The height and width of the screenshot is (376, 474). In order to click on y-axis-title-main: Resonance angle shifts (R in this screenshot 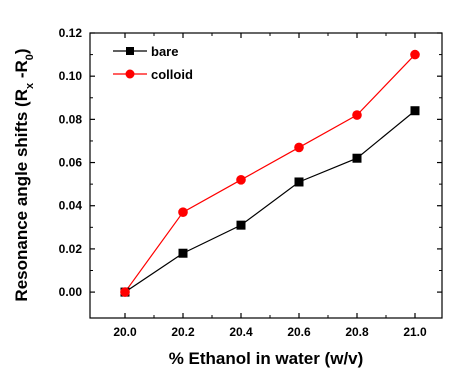, I will do `click(21, 195)`.